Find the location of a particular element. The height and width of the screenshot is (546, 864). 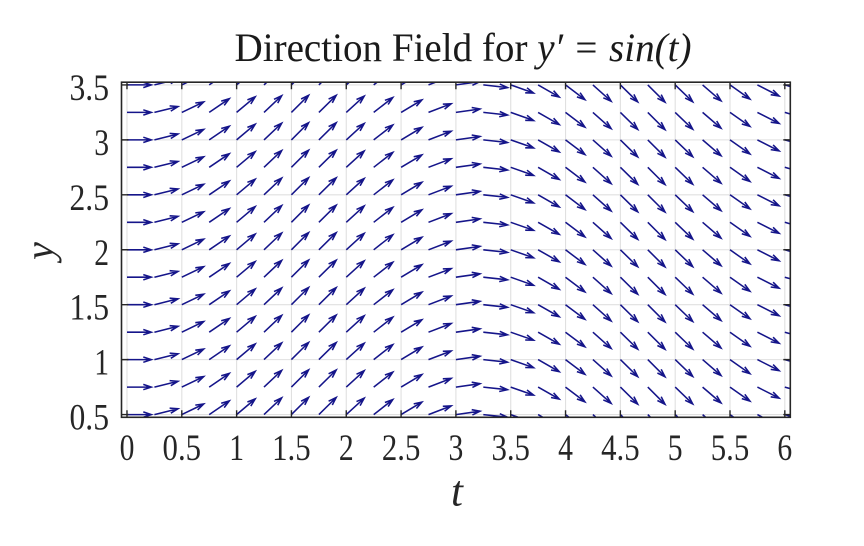

svg-text: 0 is located at coordinates (127, 448).